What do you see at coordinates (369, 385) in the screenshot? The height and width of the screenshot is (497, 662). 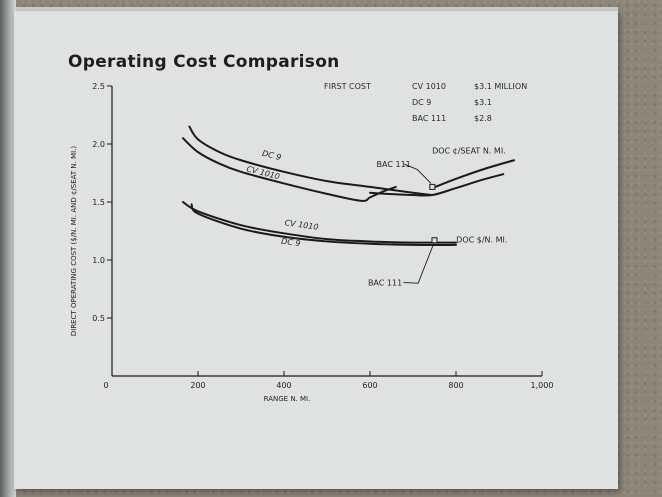 I see `x-tick-label: 600` at bounding box center [369, 385].